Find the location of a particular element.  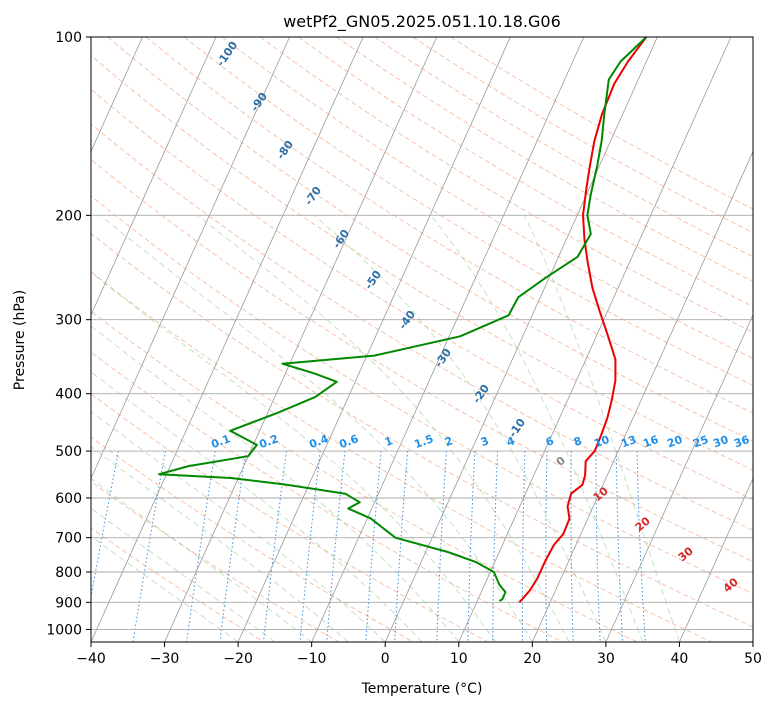

warm-isotherm-label: 20 is located at coordinates (643, 524).